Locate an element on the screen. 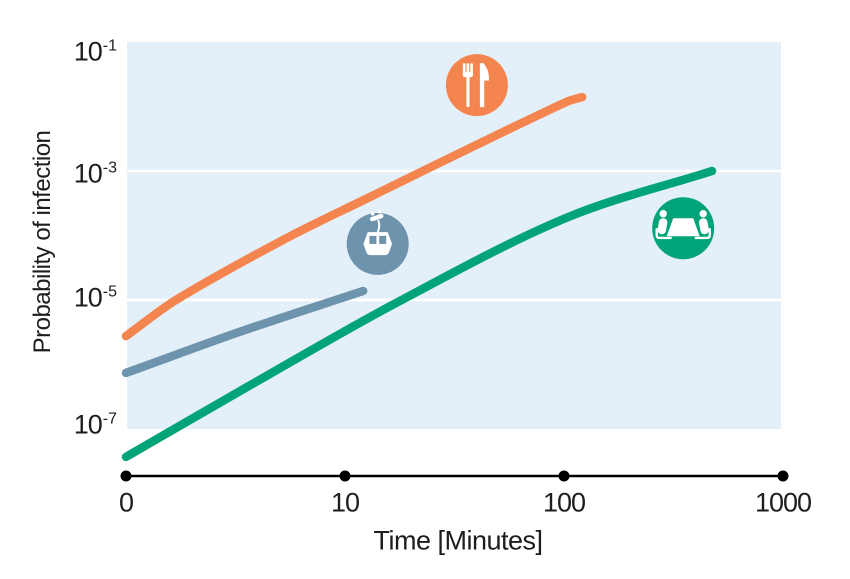 The width and height of the screenshot is (850, 579). cable-car-icon is located at coordinates (377, 242).